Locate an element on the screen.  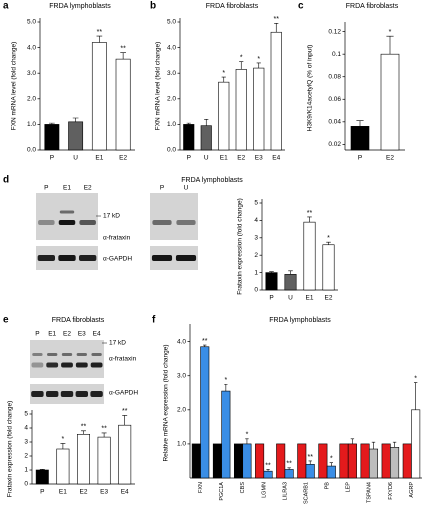
panel-label: c is located at coordinates (301, 6).